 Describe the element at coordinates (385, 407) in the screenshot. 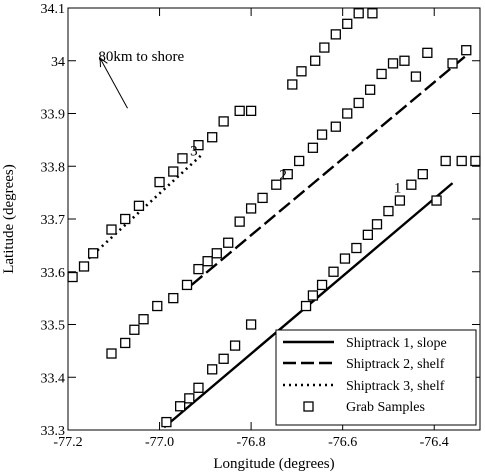

I see `legend-label-grab-samples: Grab Samples` at that location.